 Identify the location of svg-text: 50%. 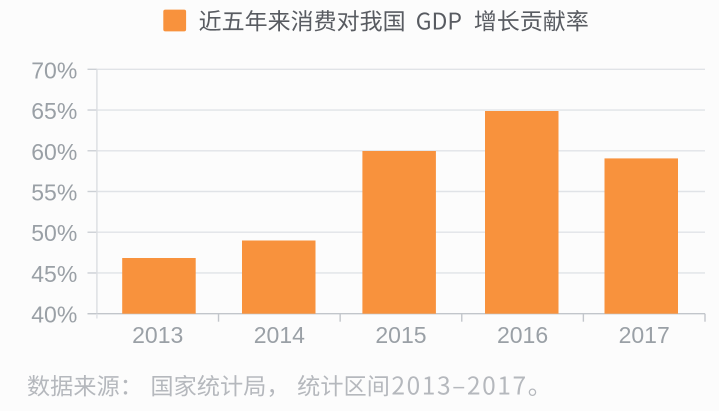
(54, 233).